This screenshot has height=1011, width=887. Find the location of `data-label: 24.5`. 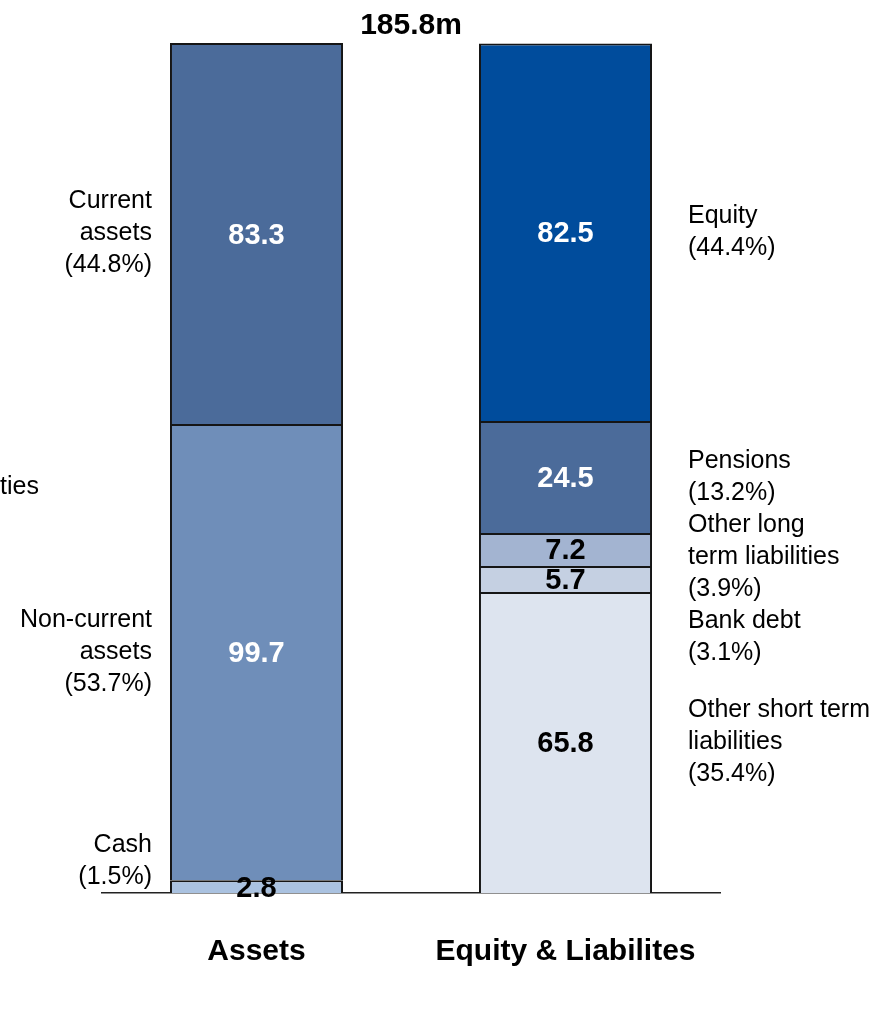

data-label: 24.5 is located at coordinates (565, 476).